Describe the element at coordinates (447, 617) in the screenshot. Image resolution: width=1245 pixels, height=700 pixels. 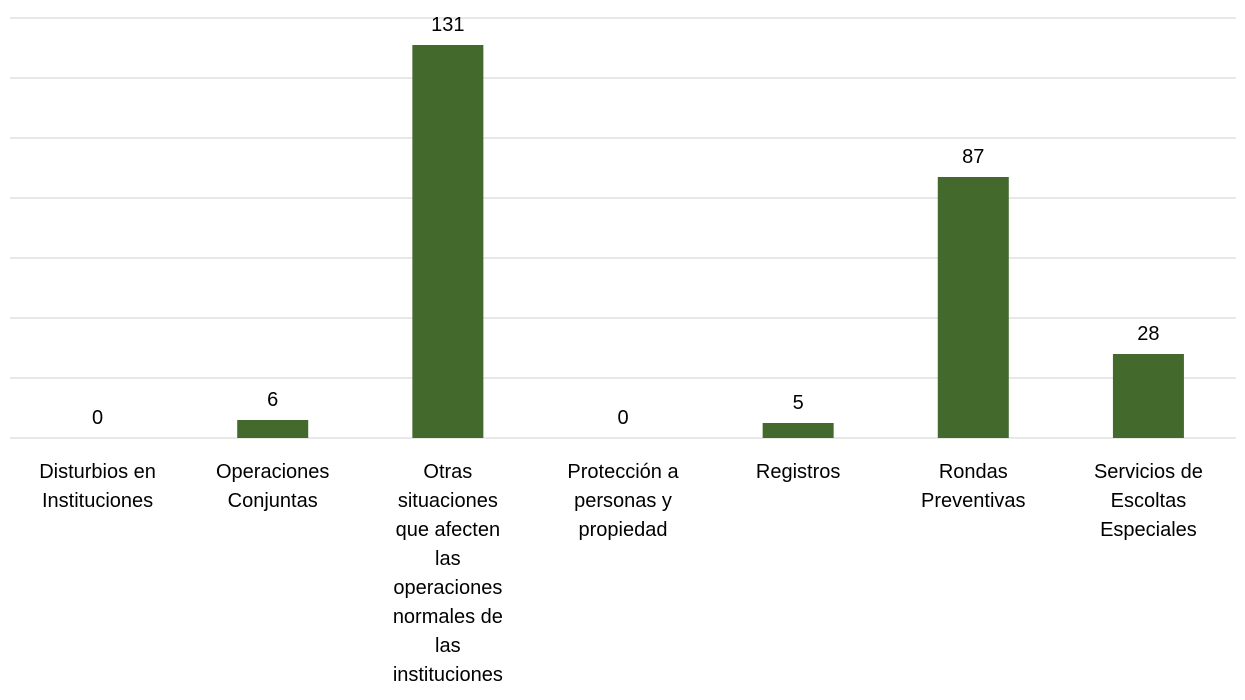
I see `category-label-line: normales de` at that location.